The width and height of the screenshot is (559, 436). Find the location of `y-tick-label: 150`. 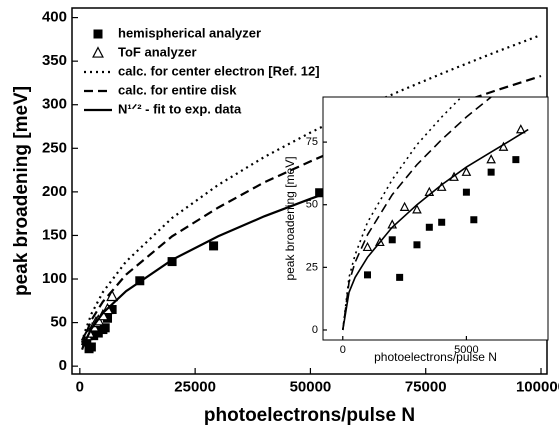

y-tick-label: 150 is located at coordinates (54, 234).